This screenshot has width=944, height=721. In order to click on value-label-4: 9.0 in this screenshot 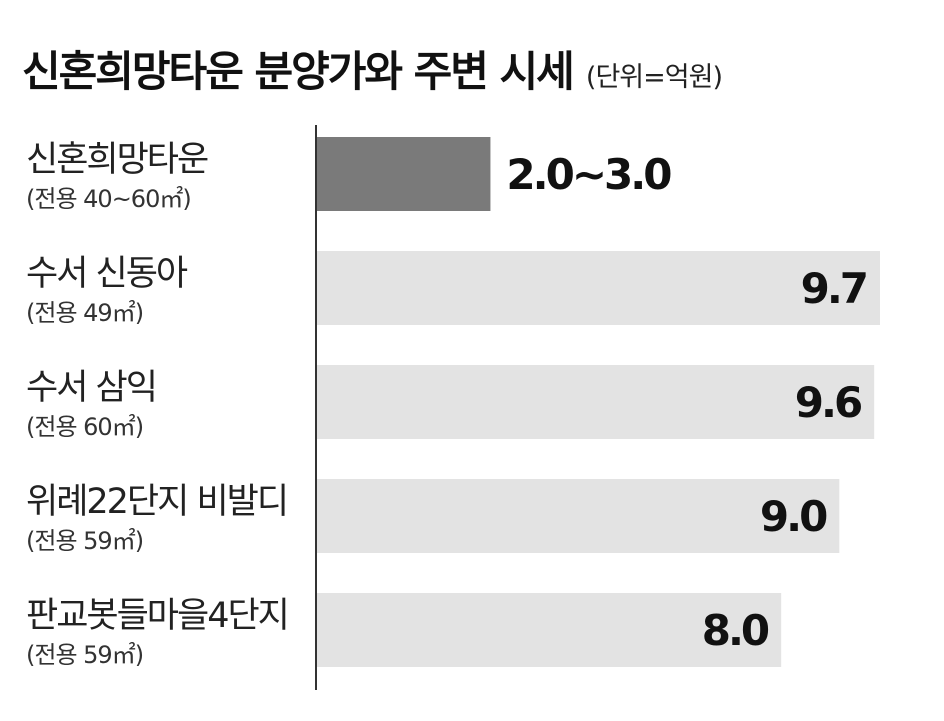, I will do `click(793, 516)`.